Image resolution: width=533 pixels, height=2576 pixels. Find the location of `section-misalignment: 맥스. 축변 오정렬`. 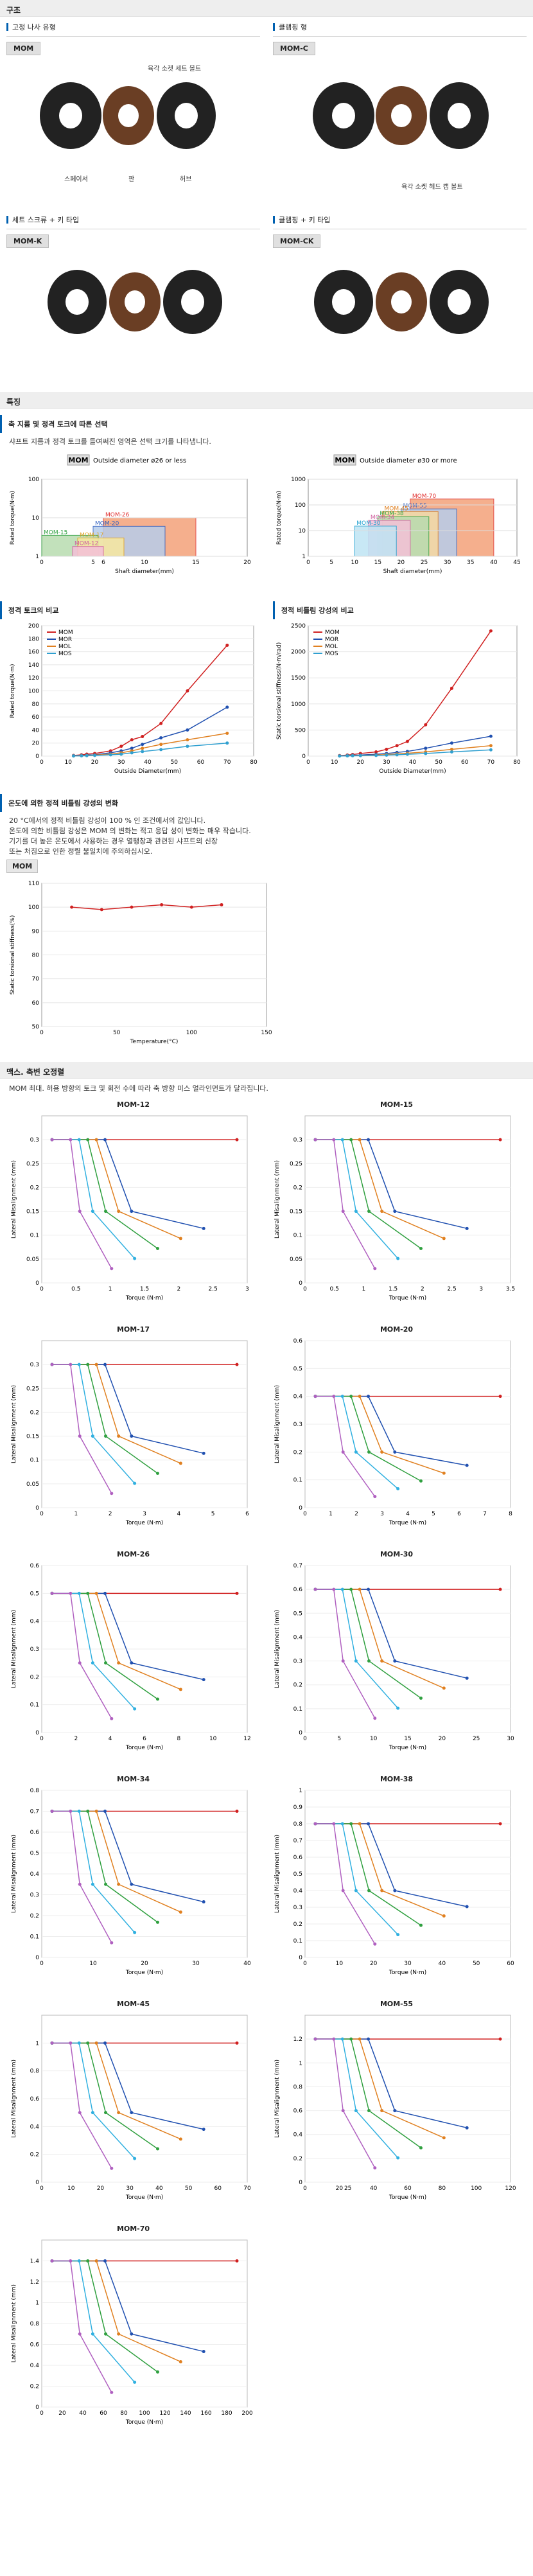

section-misalignment: 맥스. 축변 오정렬 is located at coordinates (266, 1070).